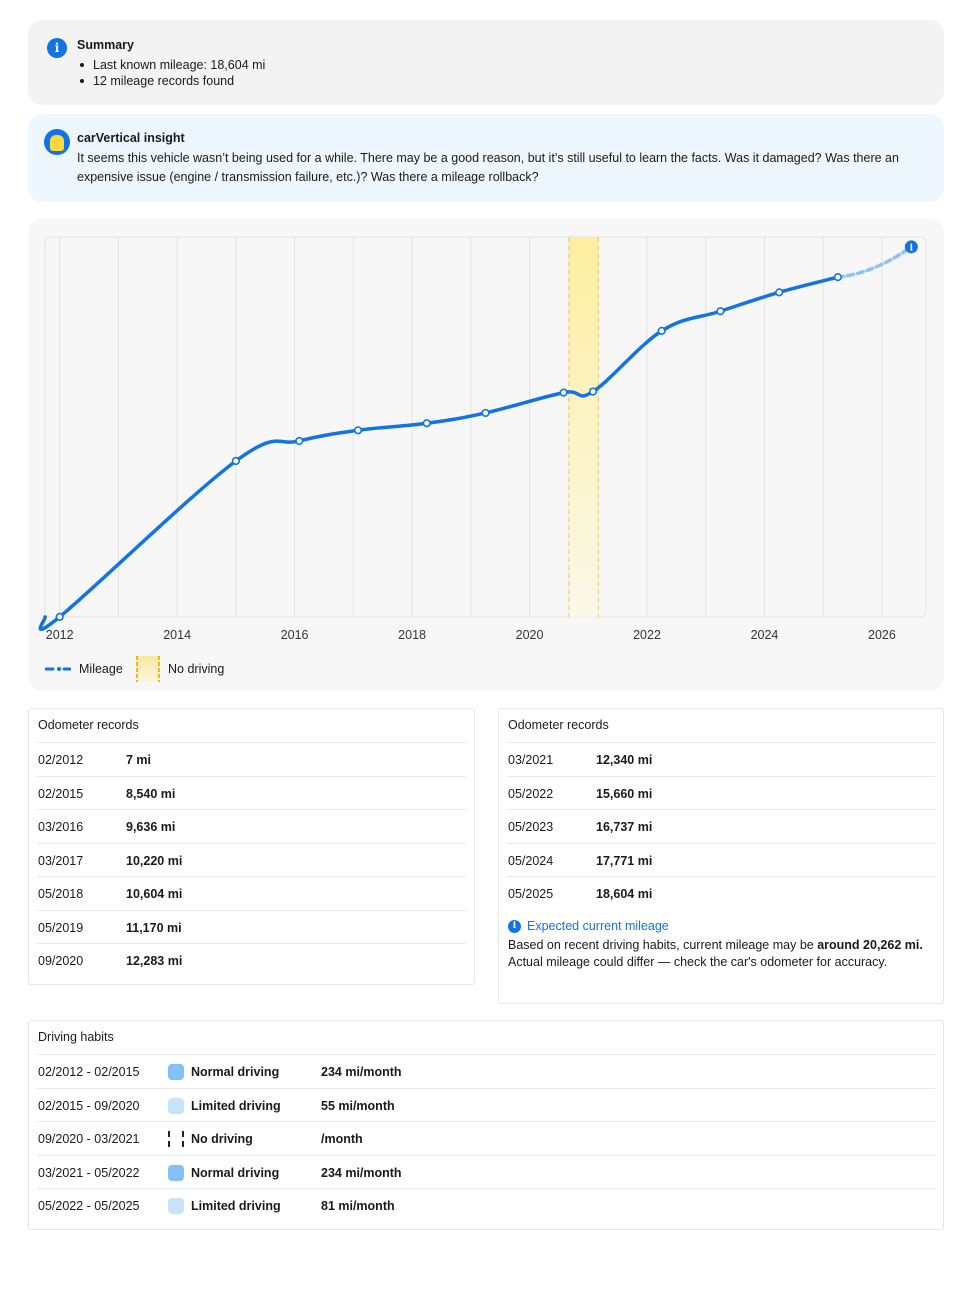  Describe the element at coordinates (101, 669) in the screenshot. I see `legend-label: Mileage` at that location.